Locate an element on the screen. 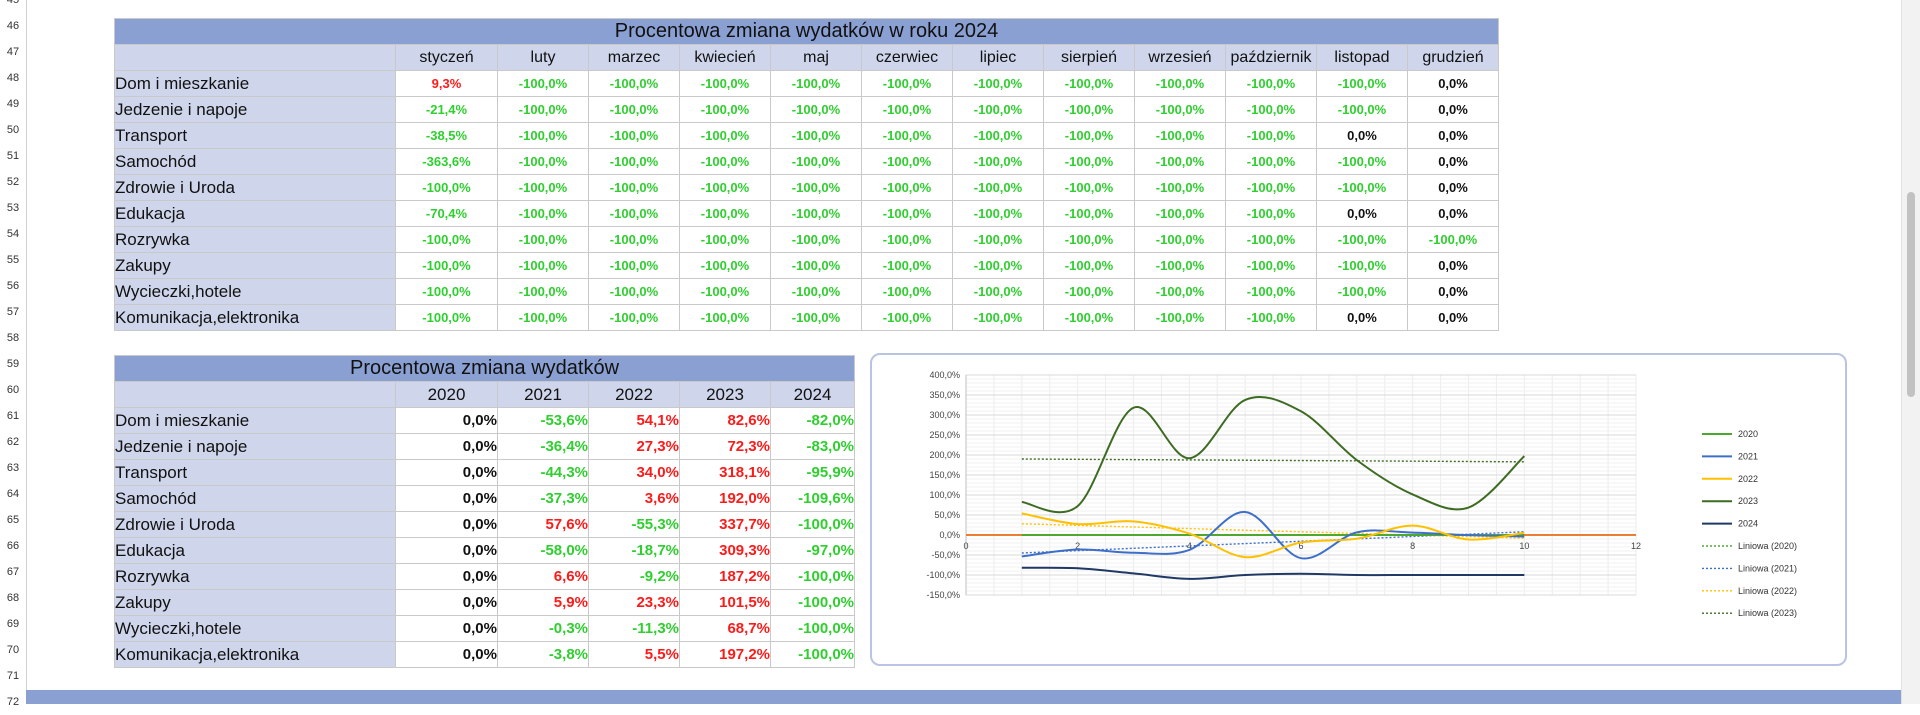 This screenshot has width=1920, height=715. month-header: listopad is located at coordinates (1362, 57).